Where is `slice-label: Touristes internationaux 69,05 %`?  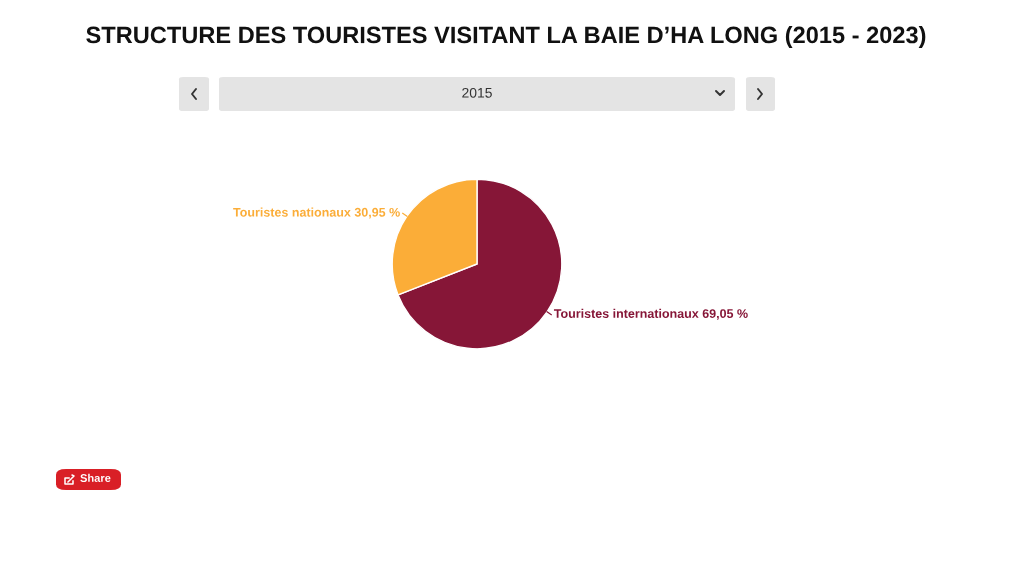 slice-label: Touristes internationaux 69,05 % is located at coordinates (650, 314).